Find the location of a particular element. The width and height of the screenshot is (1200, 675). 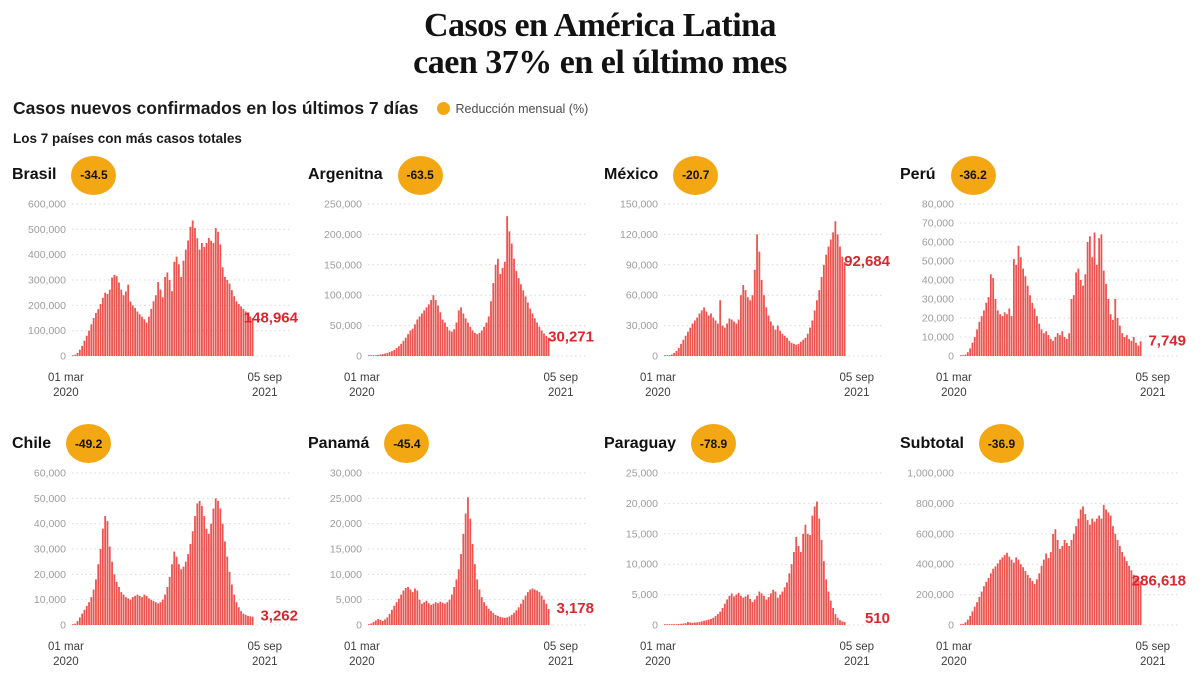

reduction-badge: -45.4 is located at coordinates (407, 444).